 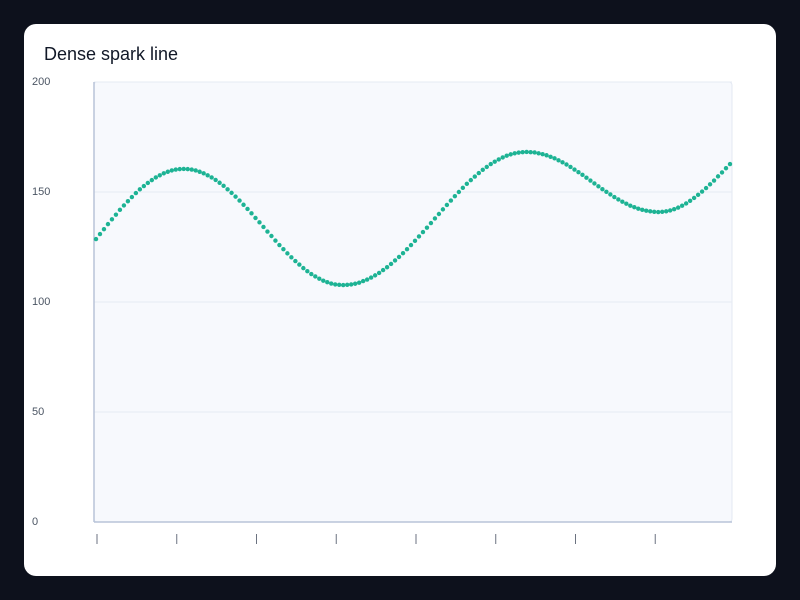 What do you see at coordinates (38, 412) in the screenshot?
I see `y-tick-label: 50` at bounding box center [38, 412].